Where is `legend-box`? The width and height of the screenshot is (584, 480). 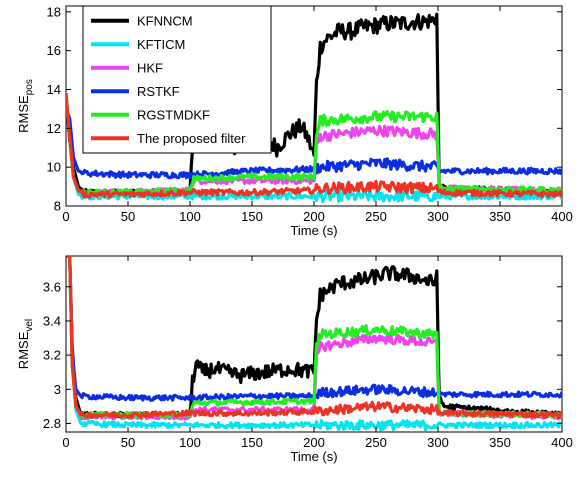 legend-box is located at coordinates (177, 79).